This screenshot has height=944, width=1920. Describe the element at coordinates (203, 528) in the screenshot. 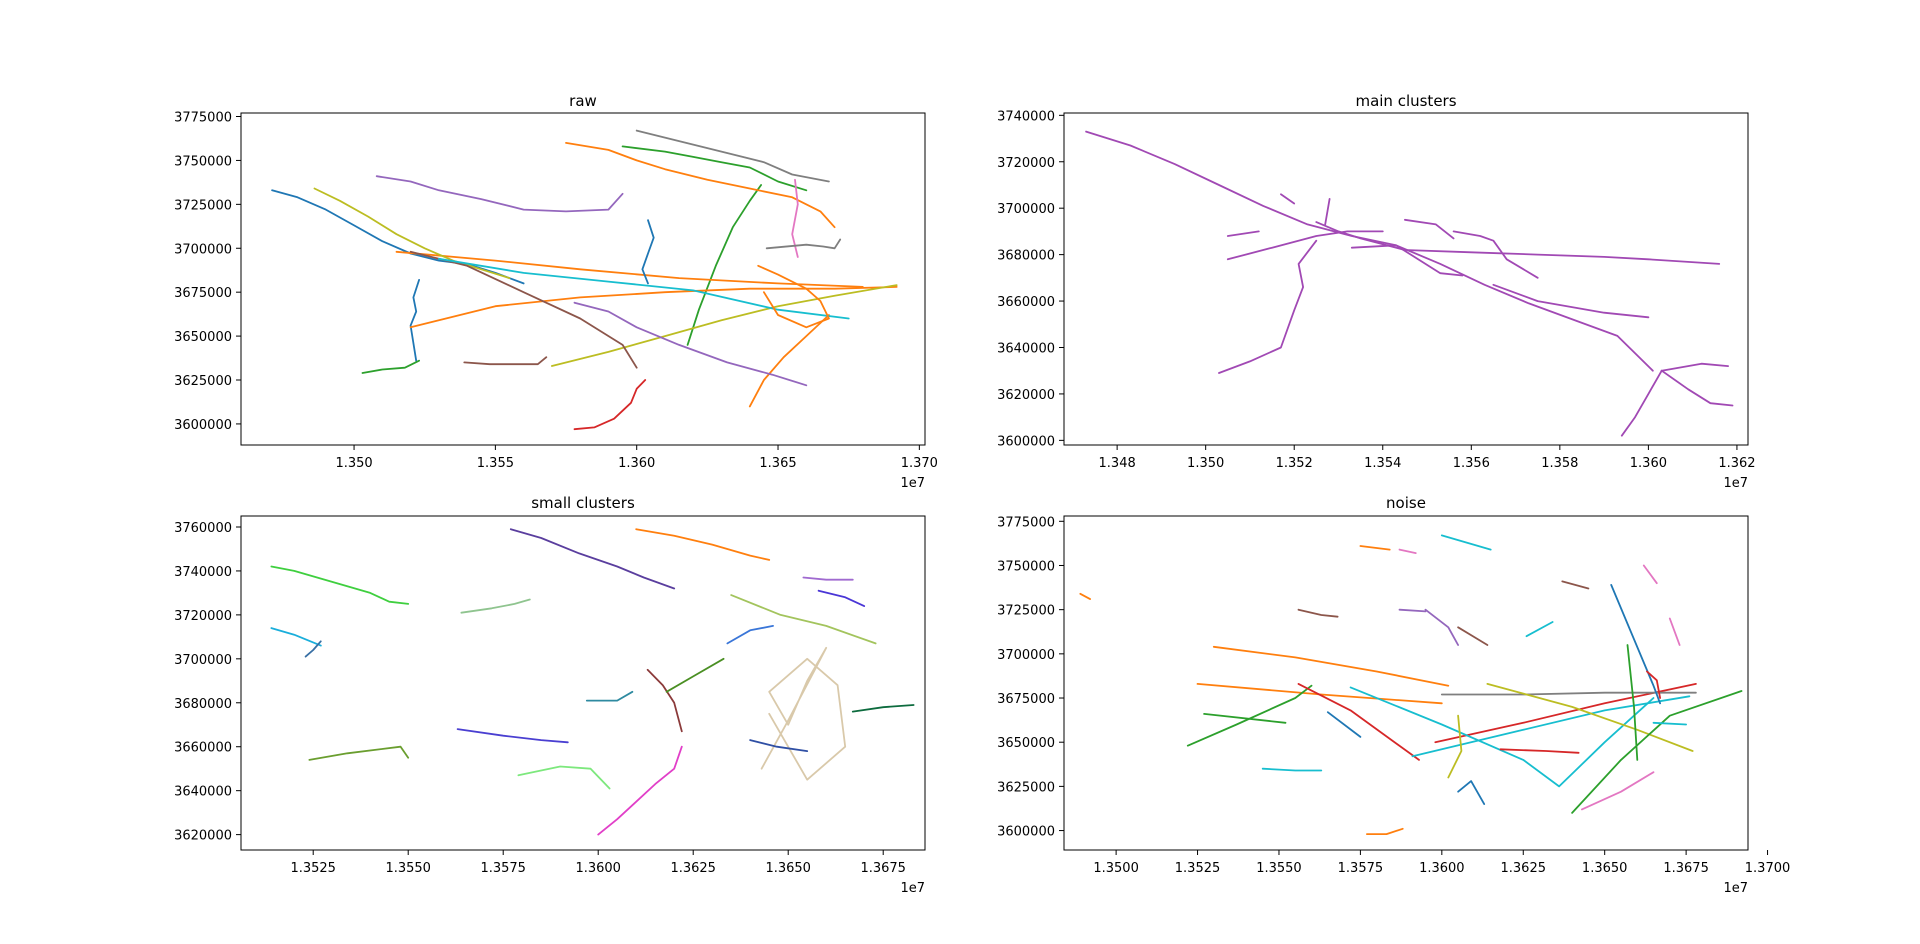

I see `y-tick-label: 3760000` at that location.